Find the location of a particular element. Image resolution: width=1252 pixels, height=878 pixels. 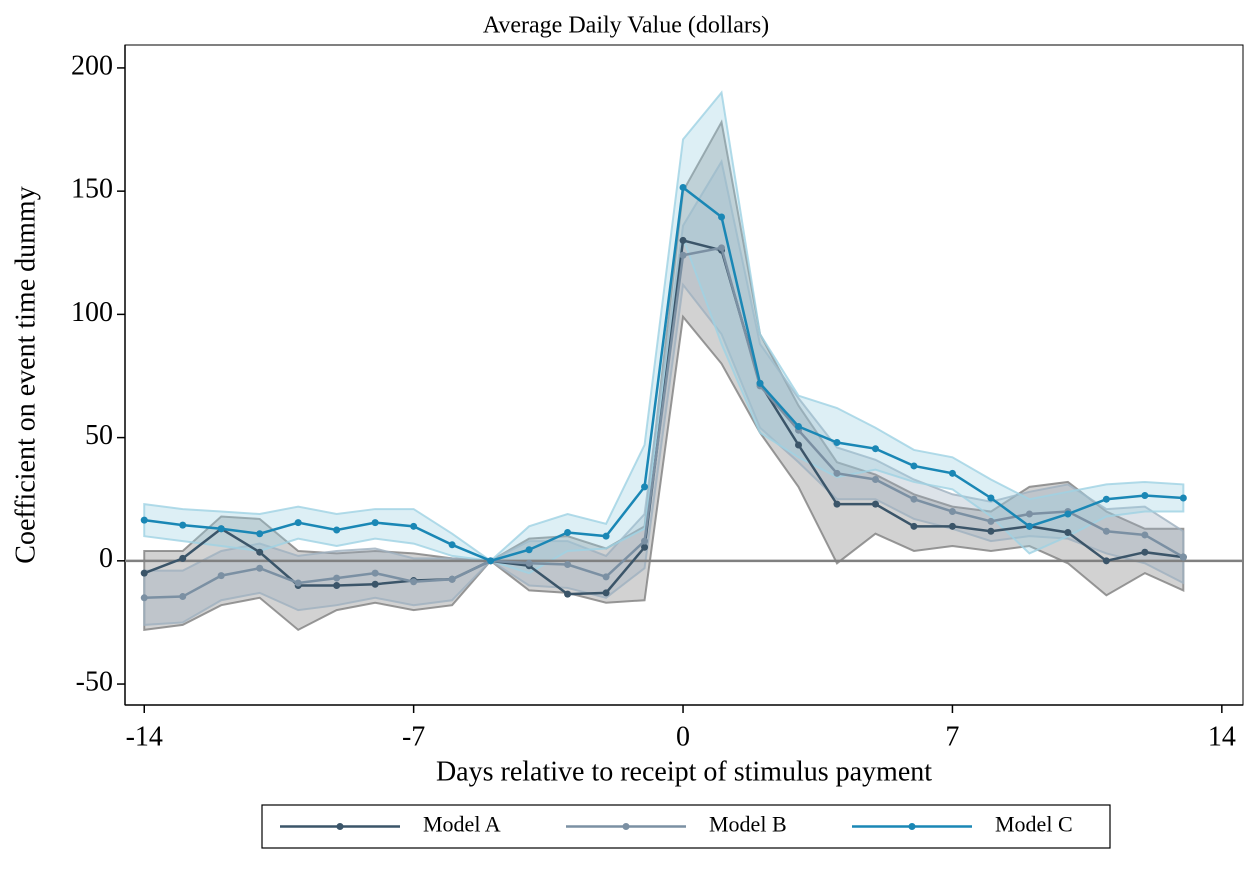

x-tick-label: -7 is located at coordinates (413, 736).